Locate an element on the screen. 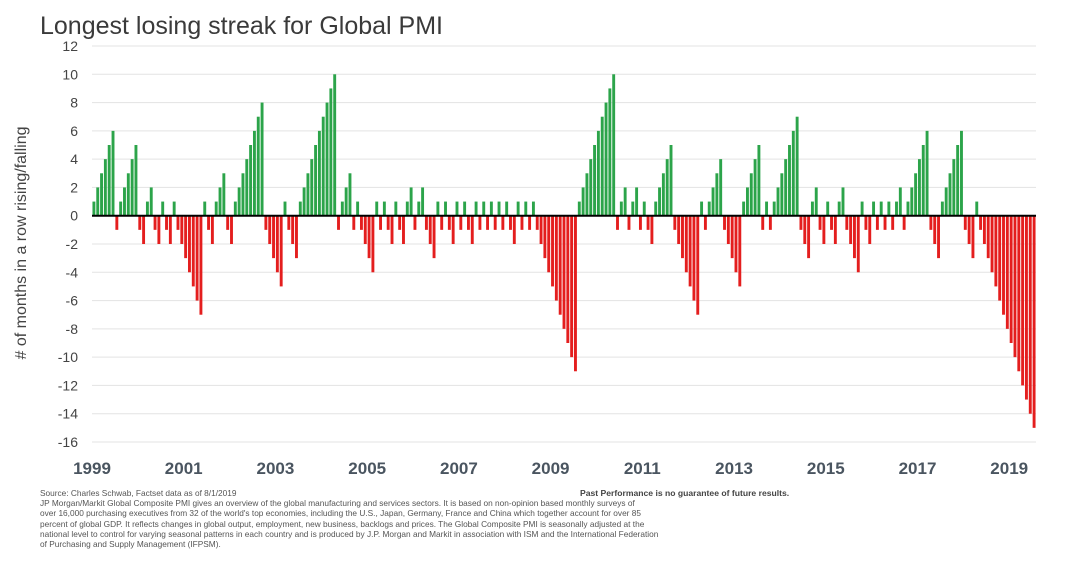 The width and height of the screenshot is (1080, 564). y-tick-label: 0 is located at coordinates (74, 216).